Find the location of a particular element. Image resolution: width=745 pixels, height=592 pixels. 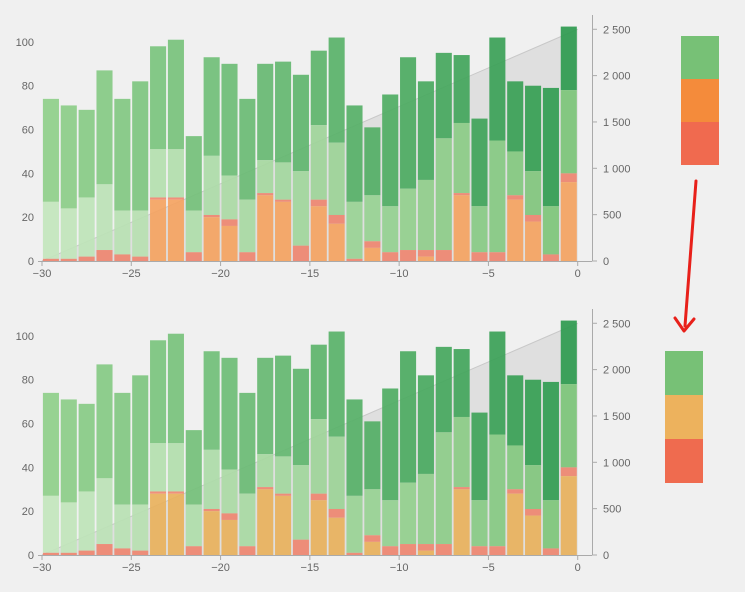

y2-tick-label: 500 is located at coordinates (612, 216).